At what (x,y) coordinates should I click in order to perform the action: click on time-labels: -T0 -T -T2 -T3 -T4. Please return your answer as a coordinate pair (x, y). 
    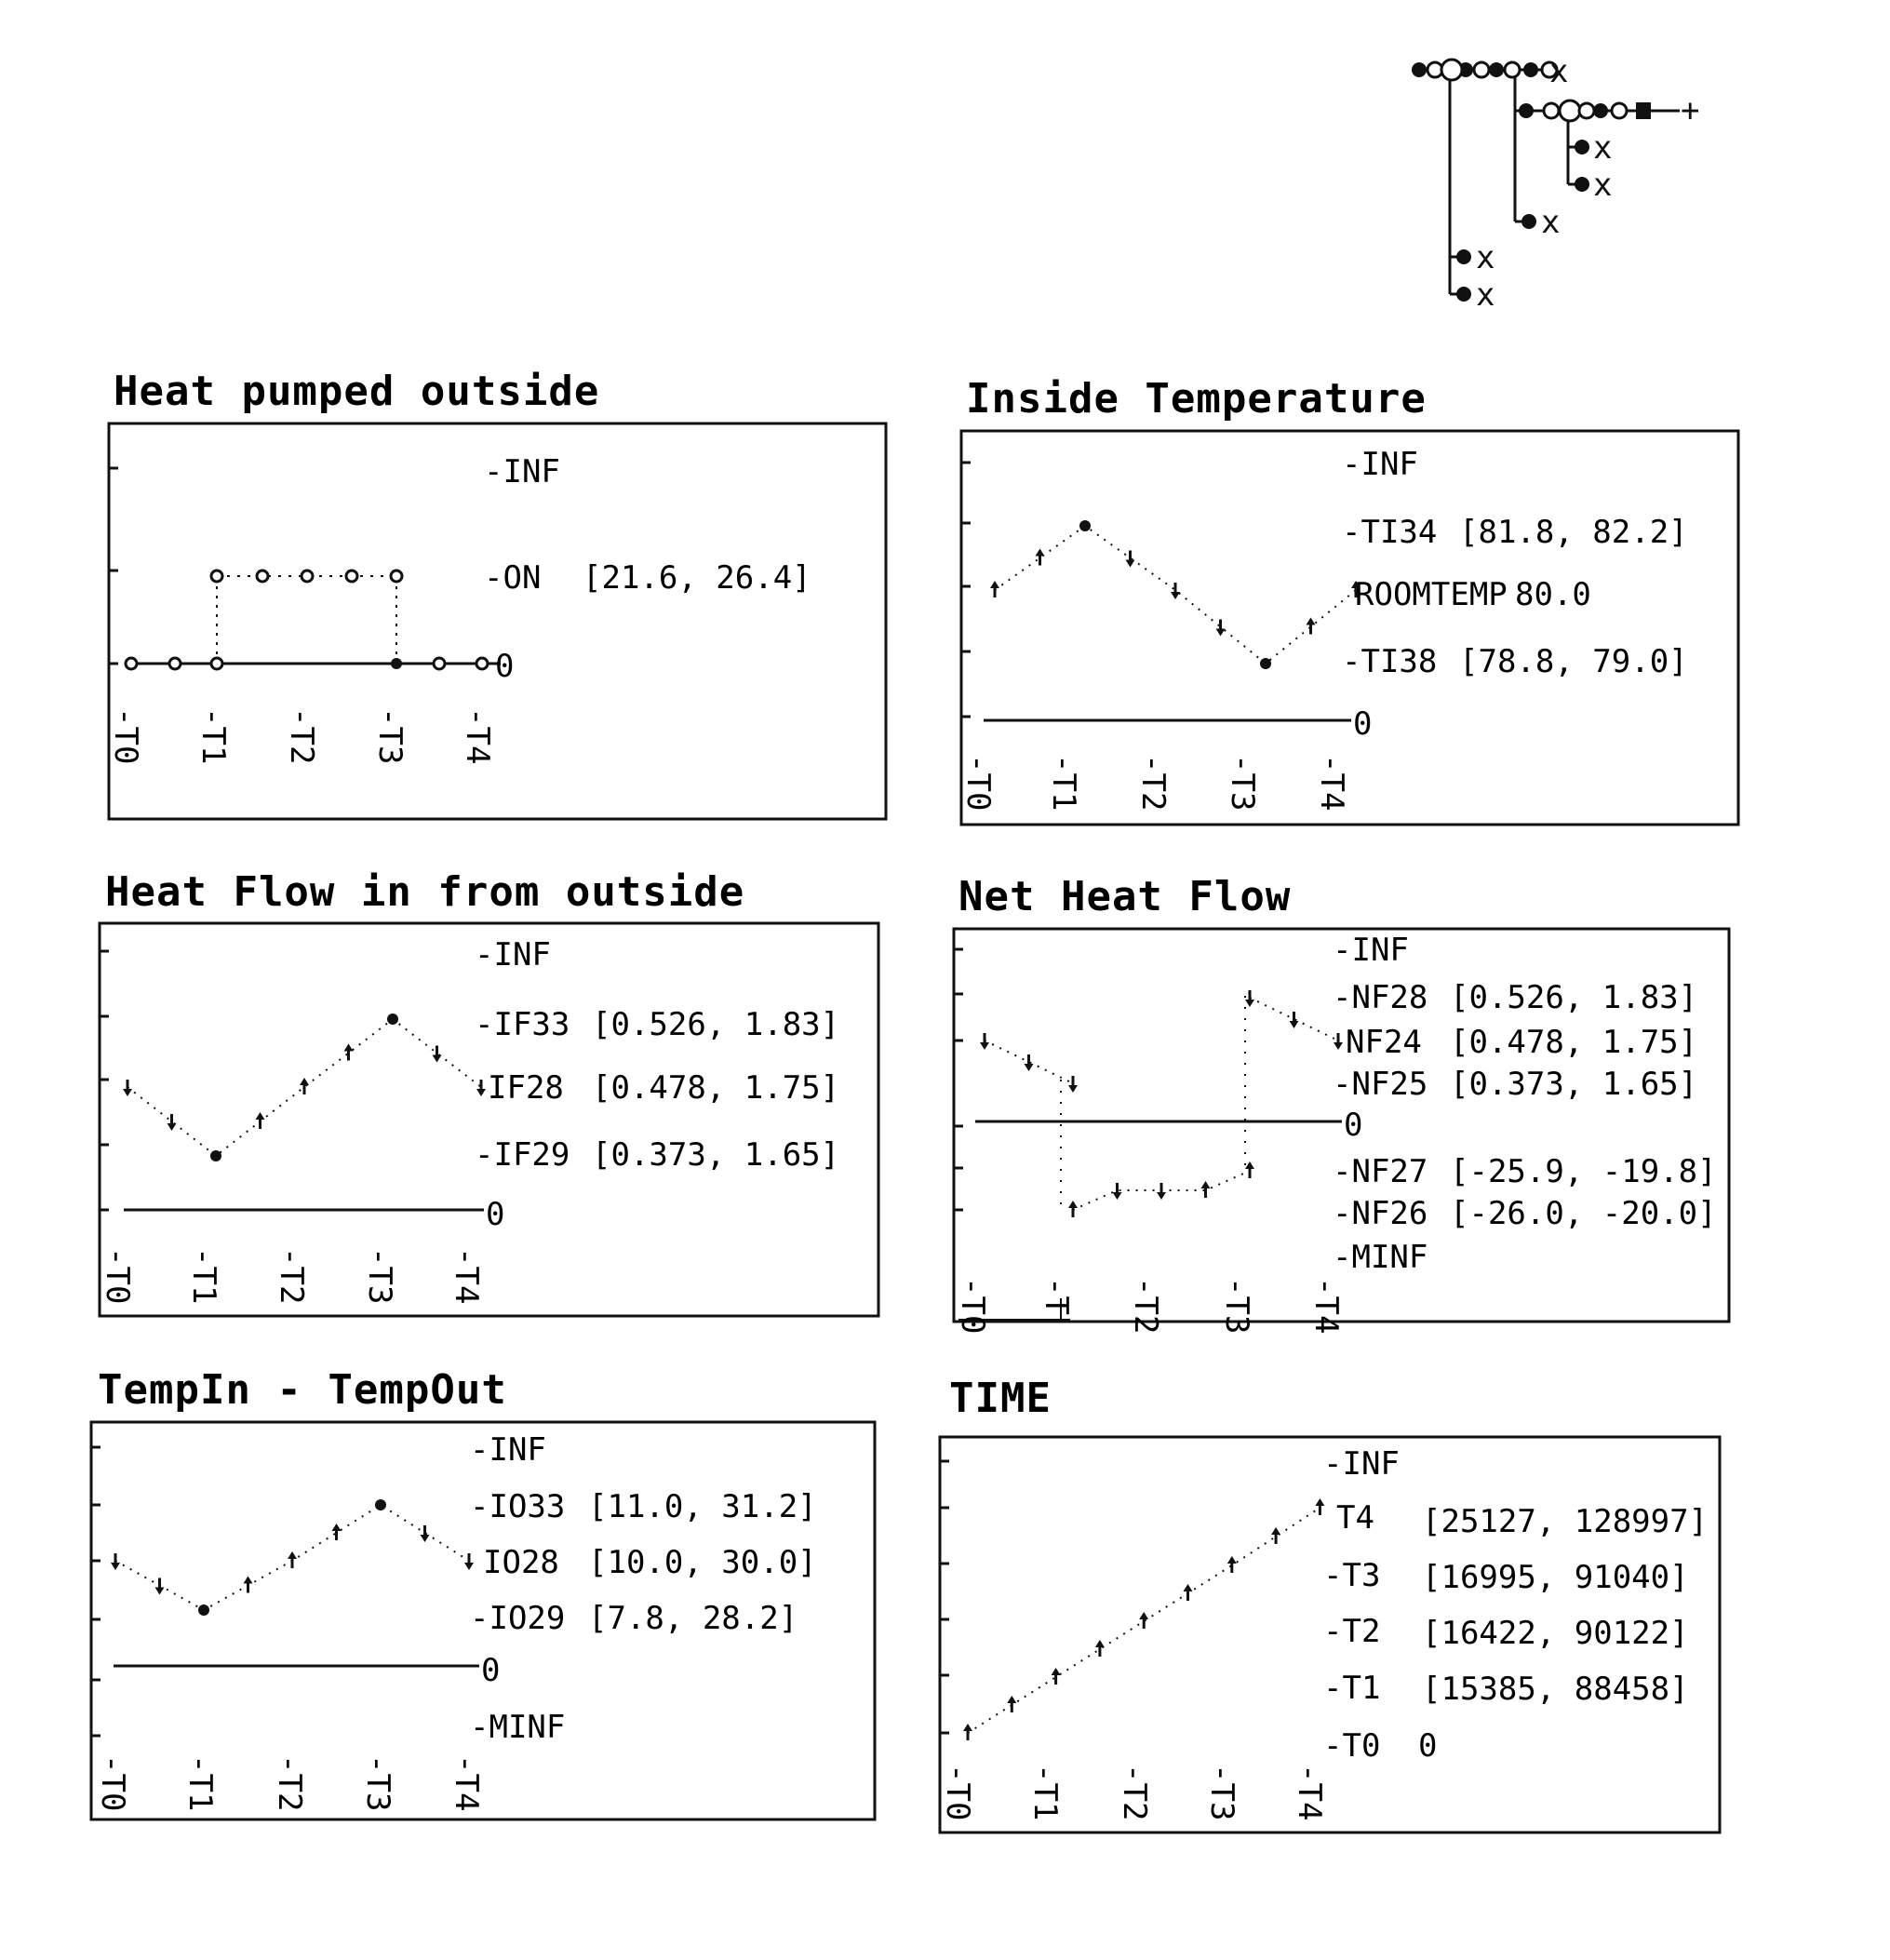
    Looking at the image, I should click on (1149, 1305).